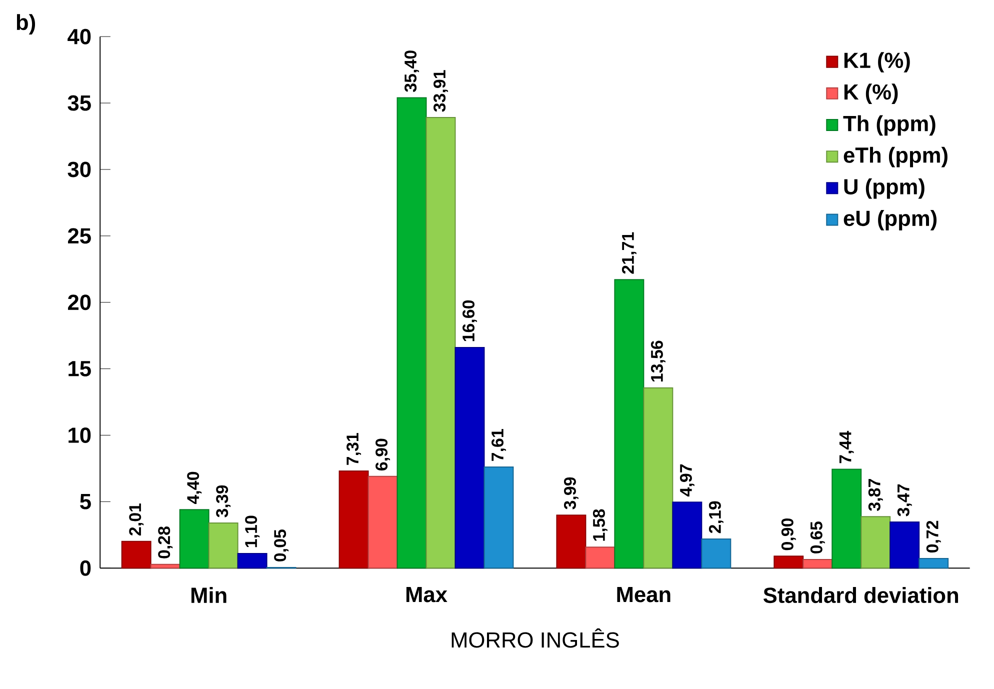 This screenshot has width=994, height=689. What do you see at coordinates (252, 532) in the screenshot?
I see `data-label: 1,10` at bounding box center [252, 532].